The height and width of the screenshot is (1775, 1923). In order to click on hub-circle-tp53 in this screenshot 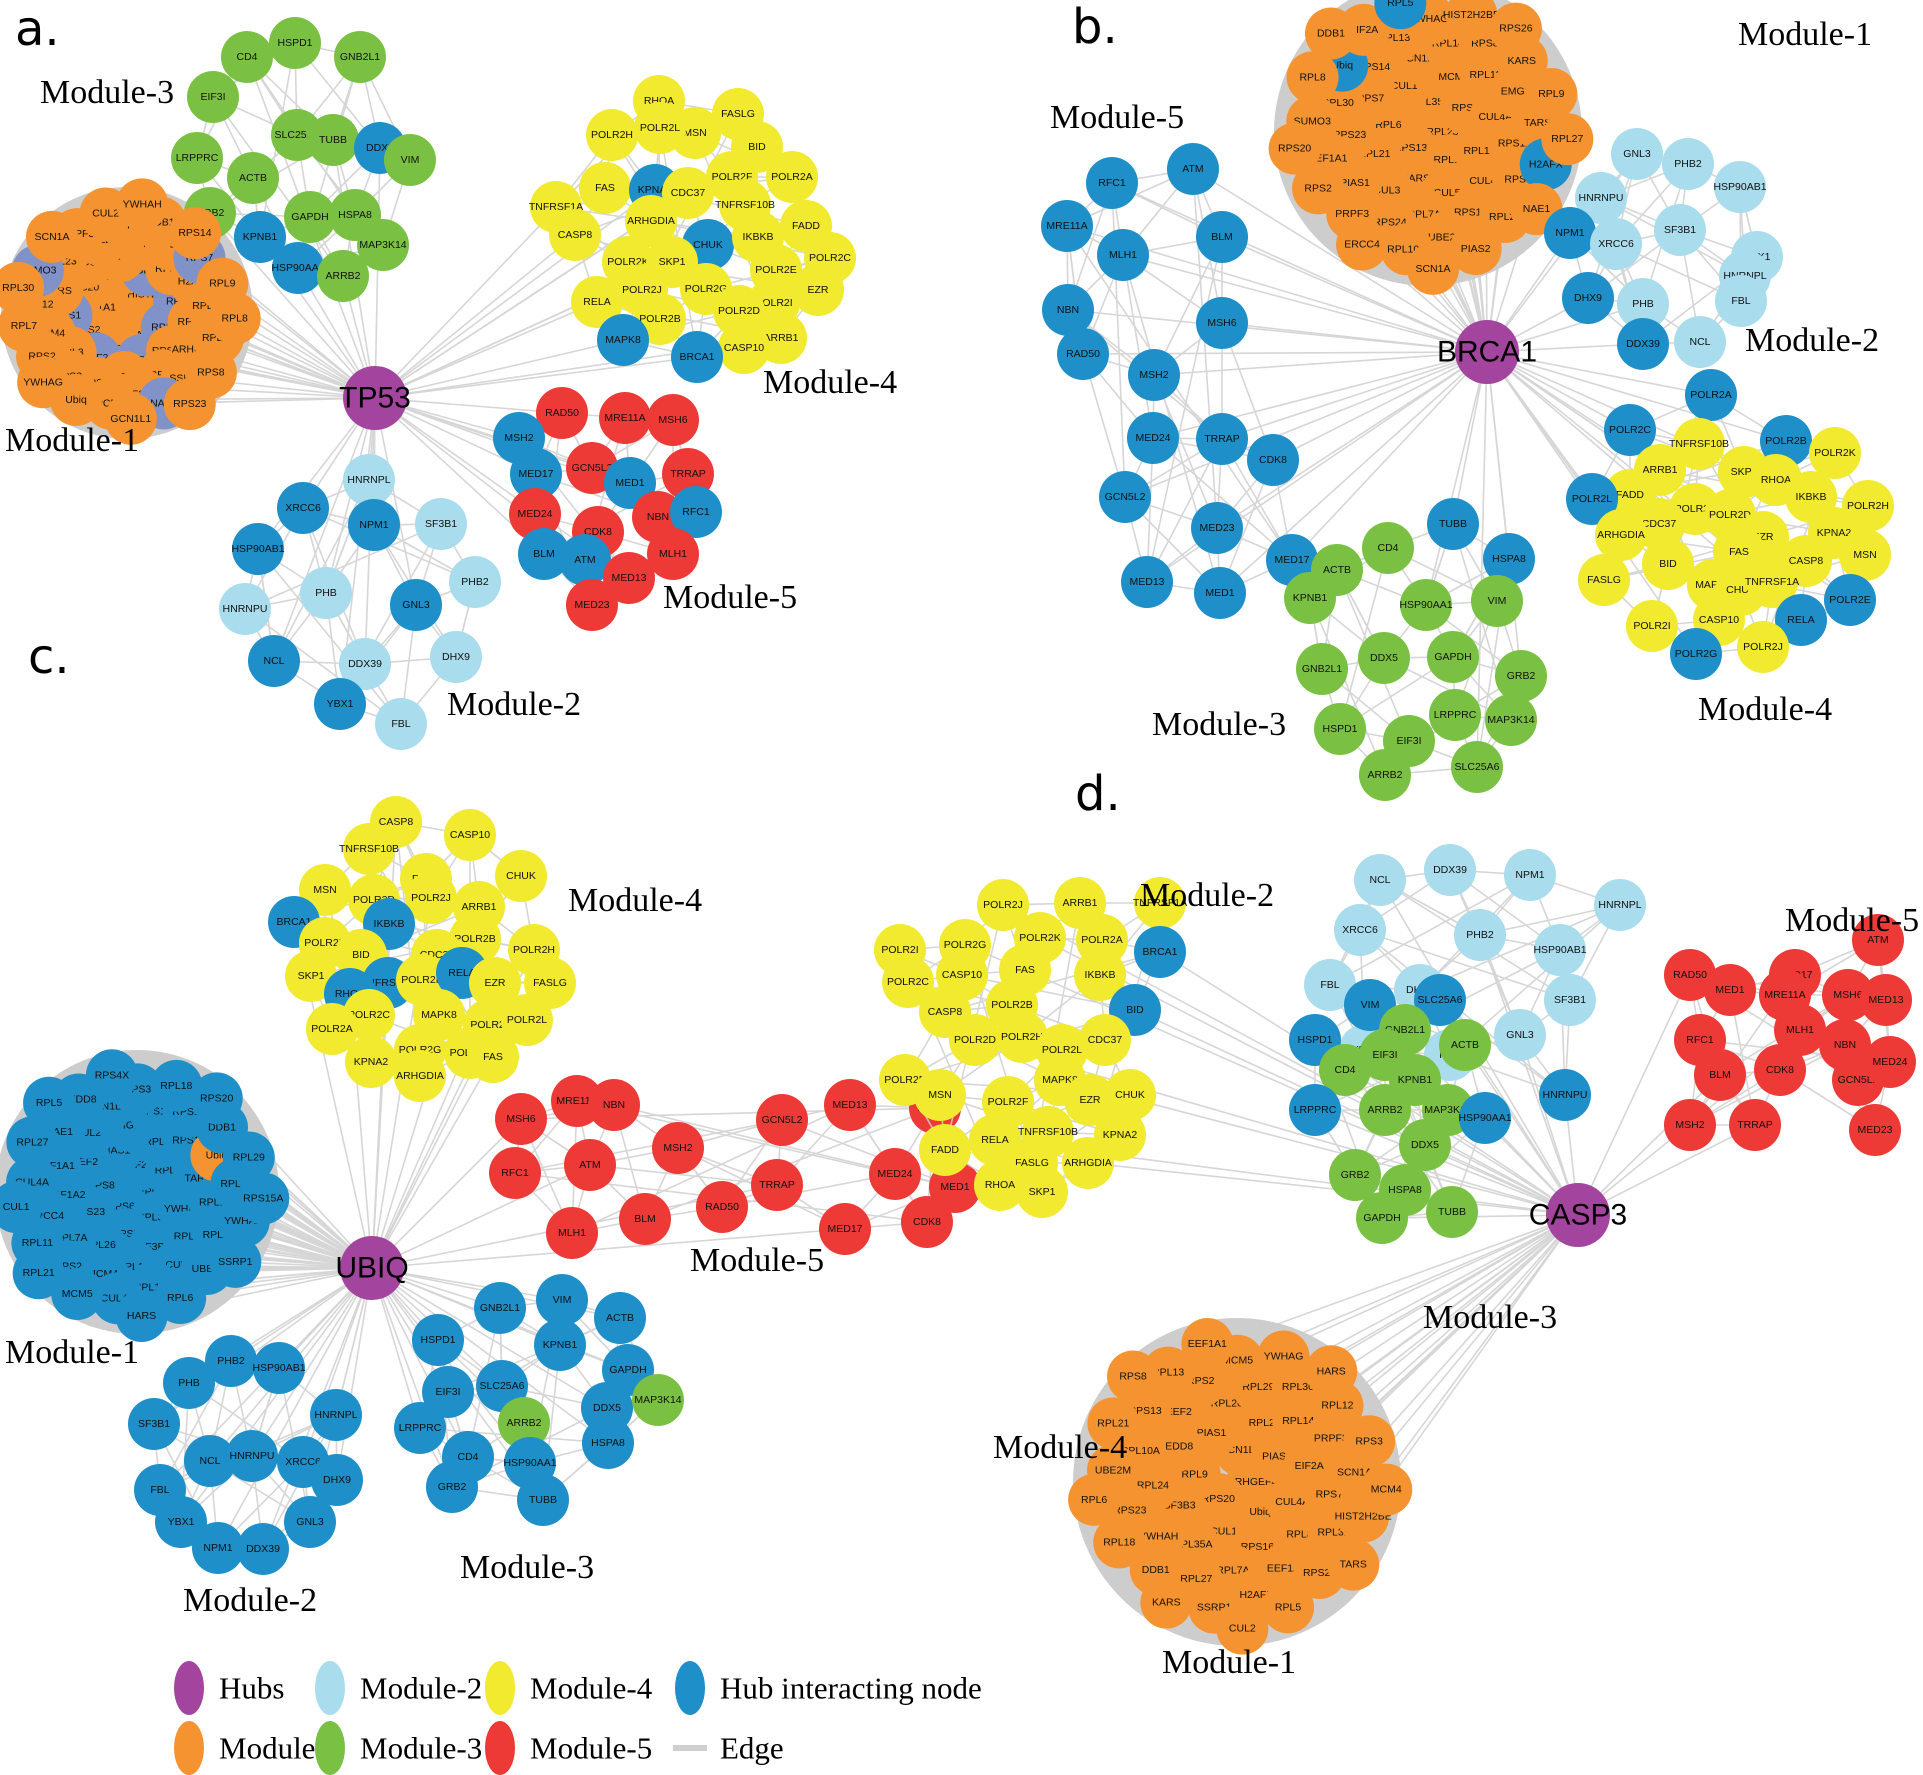, I will do `click(375, 398)`.